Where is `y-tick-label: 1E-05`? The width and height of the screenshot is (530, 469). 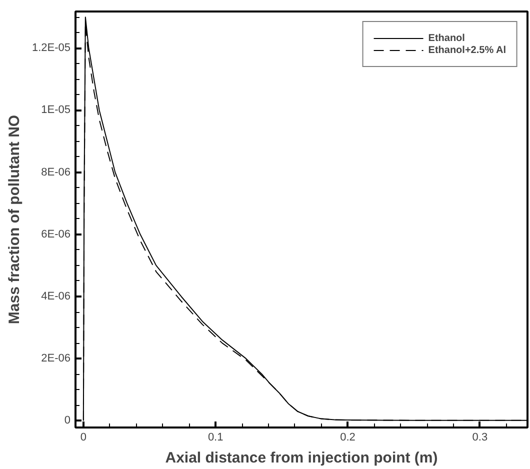
y-tick-label: 1E-05 is located at coordinates (56, 110).